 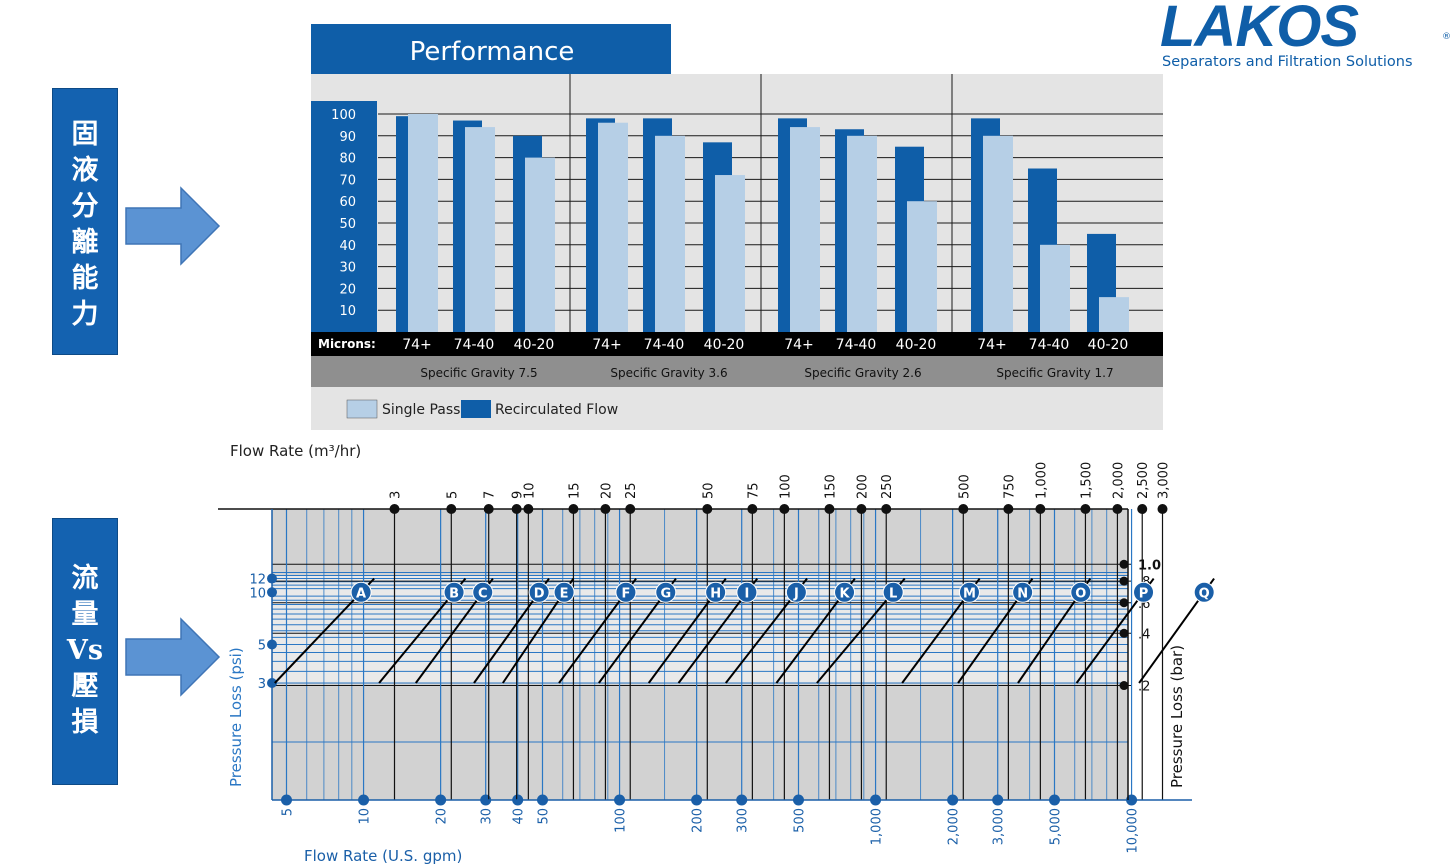 I want to click on bottom-tick-label: 10, so click(x=365, y=816).